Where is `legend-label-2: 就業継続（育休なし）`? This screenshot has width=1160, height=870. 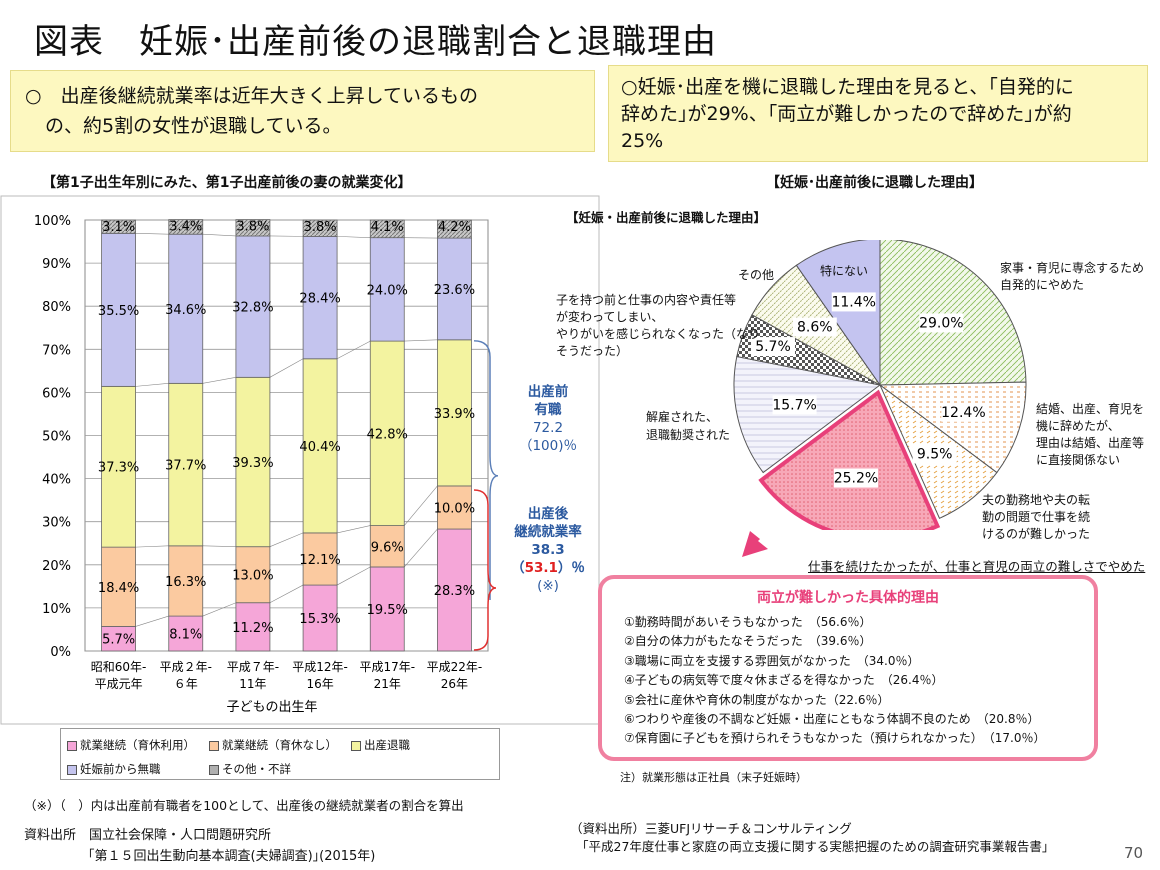
legend-label-2: 就業継続（育休なし） is located at coordinates (279, 745).